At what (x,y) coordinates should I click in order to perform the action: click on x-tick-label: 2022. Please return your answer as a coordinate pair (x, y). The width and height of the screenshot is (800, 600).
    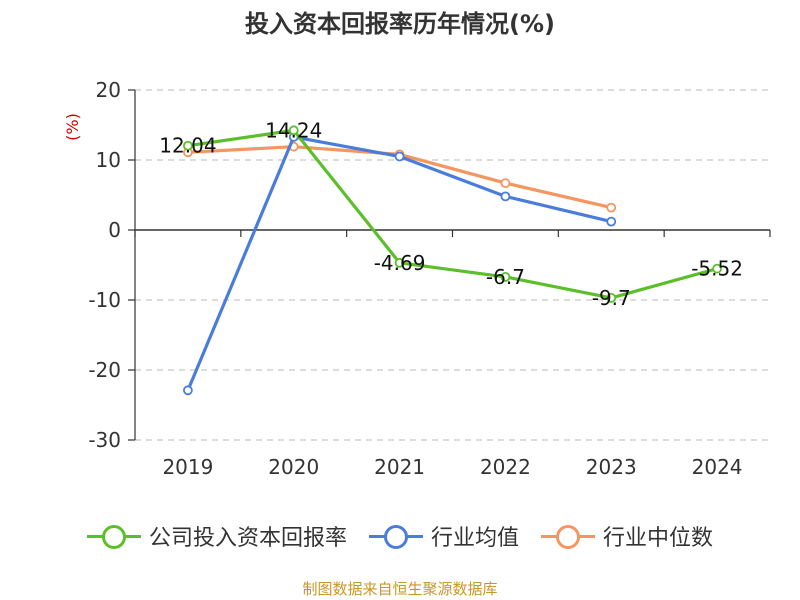
    Looking at the image, I should click on (505, 467).